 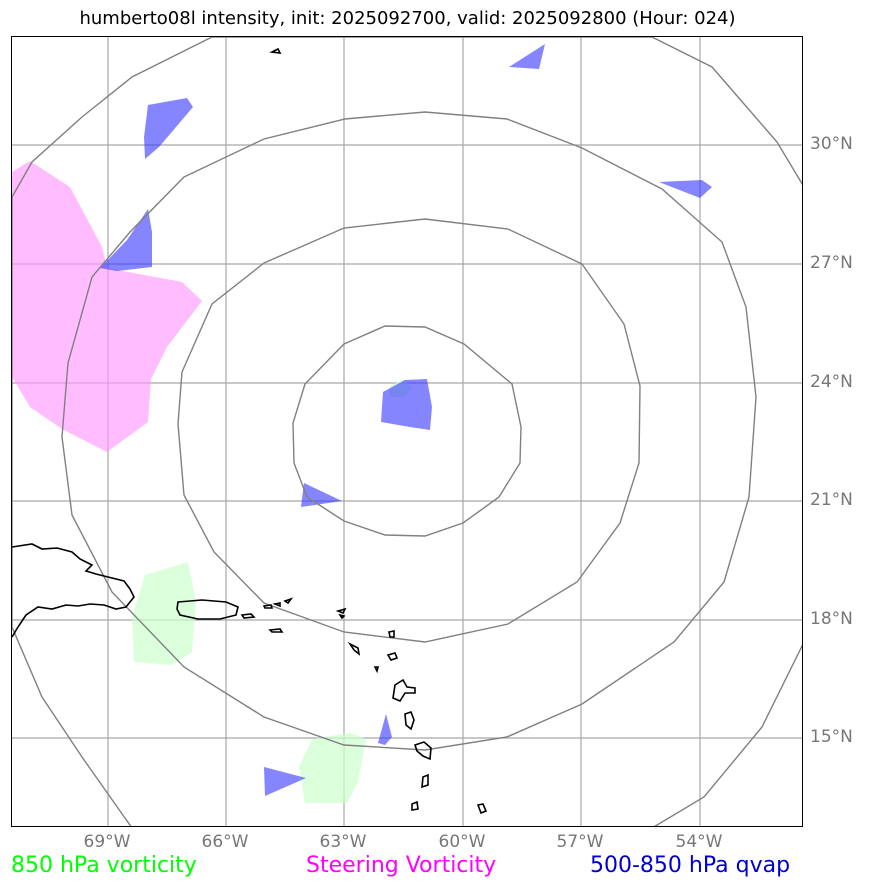 I want to click on steering-vorticity-area, so click(x=107, y=306).